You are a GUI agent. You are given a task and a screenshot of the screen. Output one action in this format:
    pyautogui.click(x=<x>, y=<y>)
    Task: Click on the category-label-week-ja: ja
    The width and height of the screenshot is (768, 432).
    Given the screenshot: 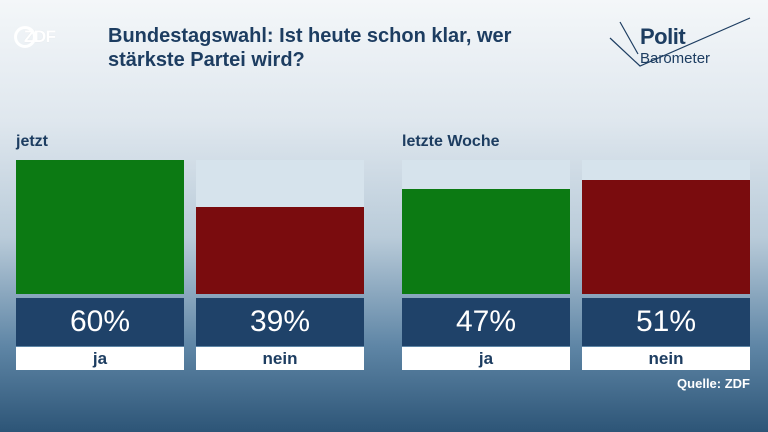 What is the action you would take?
    pyautogui.click(x=486, y=358)
    